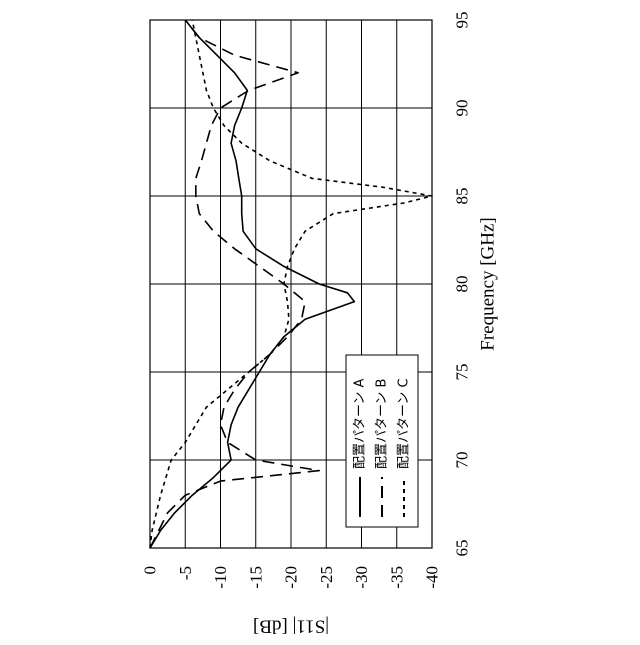 Image resolution: width=640 pixels, height=645 pixels. I want to click on y-axis-label-group: |S11| [dB], so click(291, 626).